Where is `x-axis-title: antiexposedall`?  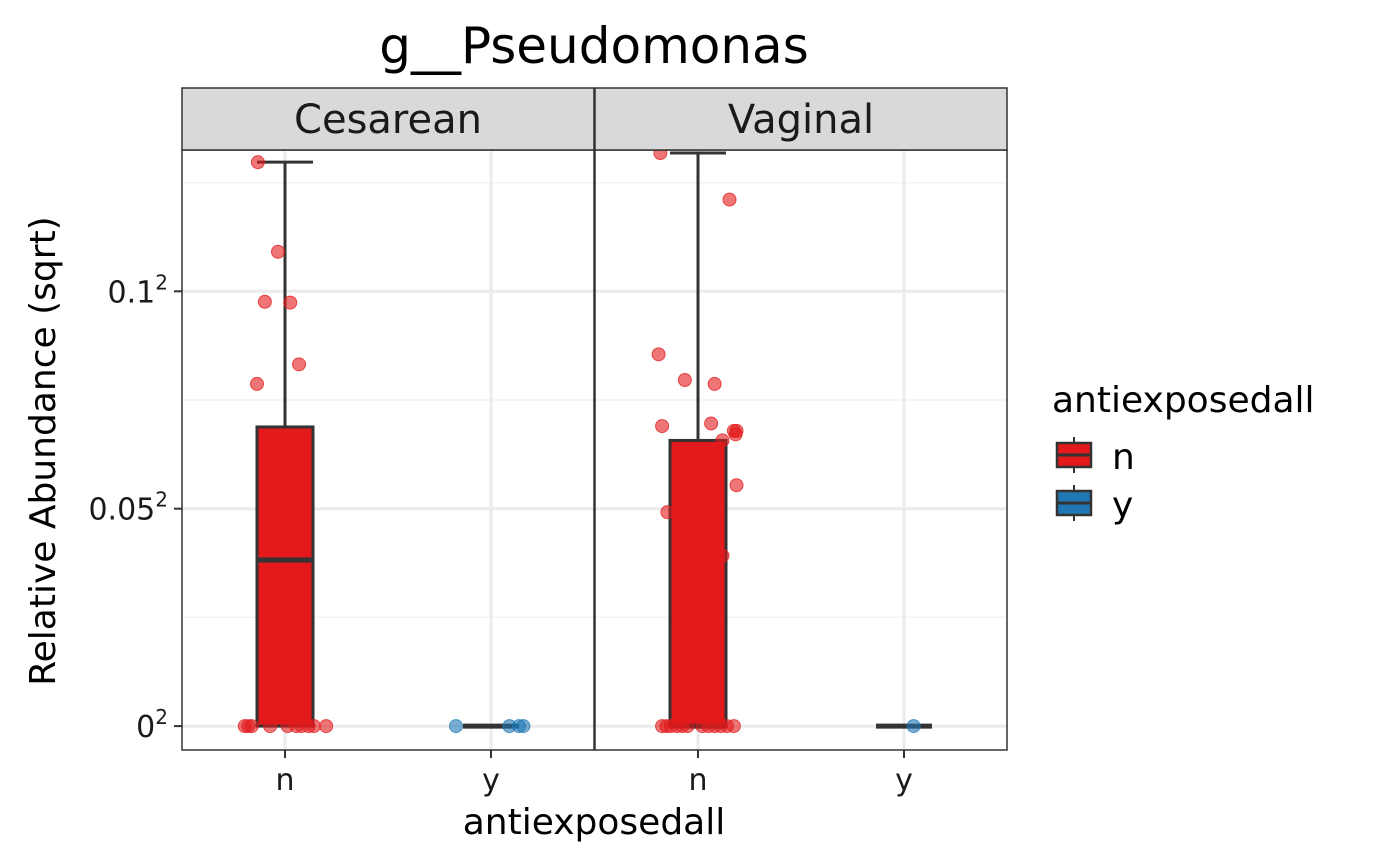 x-axis-title: antiexposedall is located at coordinates (594, 822).